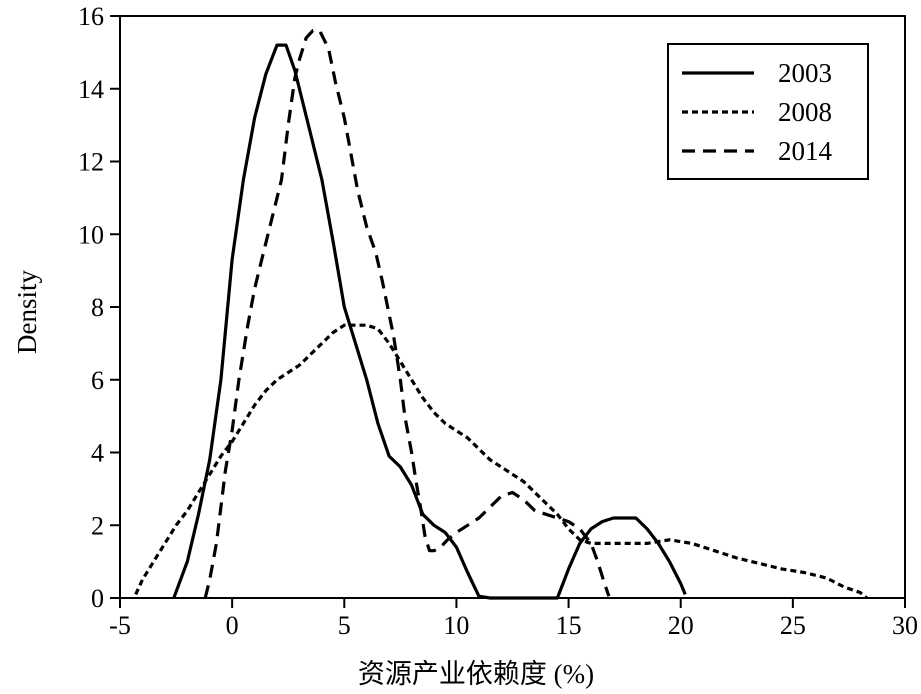 The image size is (921, 694). I want to click on y-tick-label: 0, so click(97, 598).